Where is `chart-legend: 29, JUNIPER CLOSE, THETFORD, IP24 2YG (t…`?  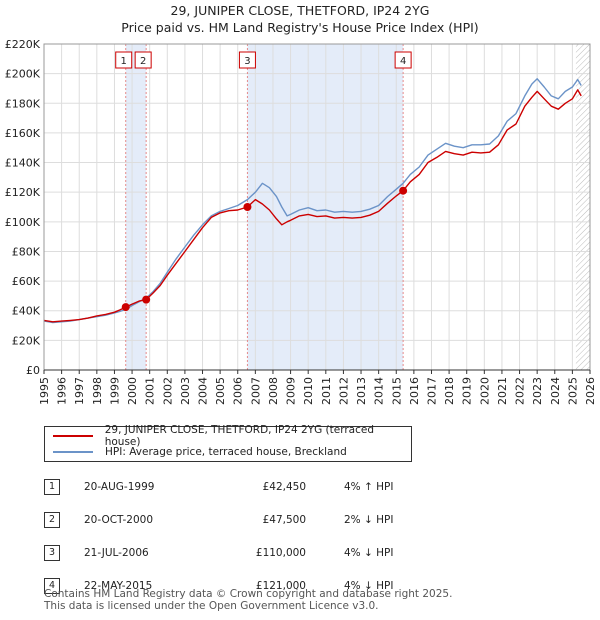
chart-legend: 29, JUNIPER CLOSE, THETFORD, IP24 2YG (t… is located at coordinates (228, 443).